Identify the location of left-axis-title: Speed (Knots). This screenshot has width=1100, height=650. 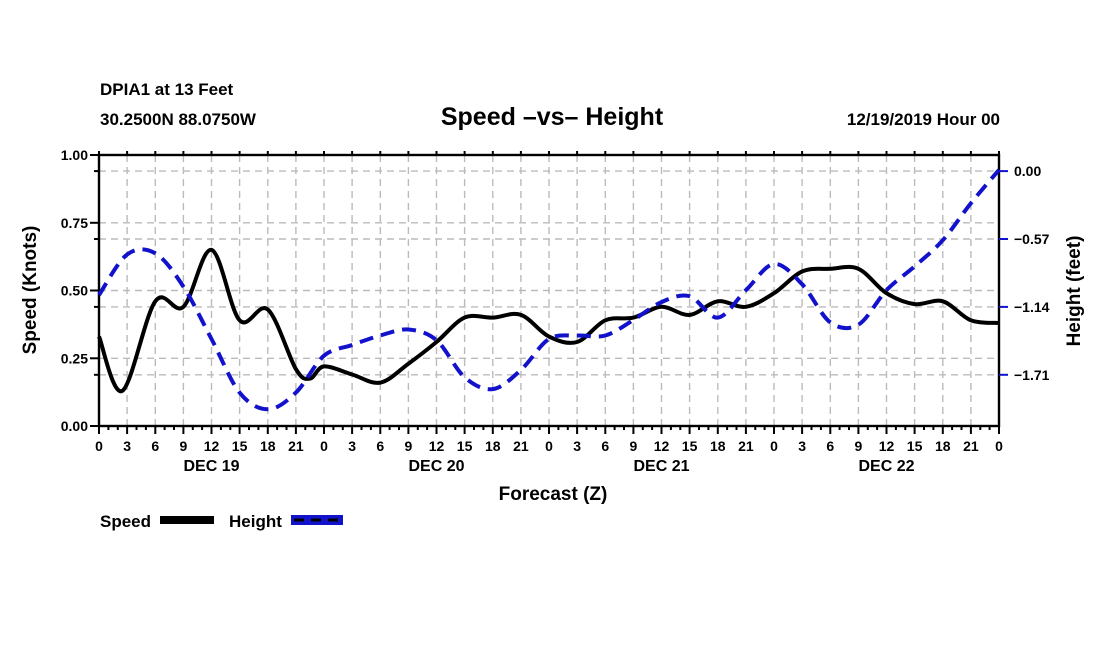
(30, 290).